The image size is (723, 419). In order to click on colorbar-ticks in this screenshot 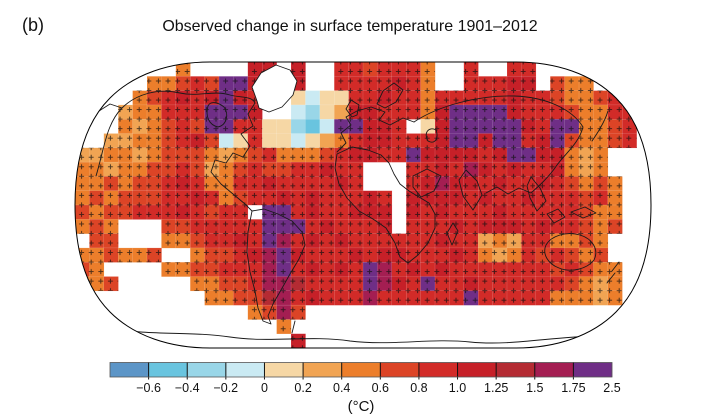, I will do `click(361, 371)`.